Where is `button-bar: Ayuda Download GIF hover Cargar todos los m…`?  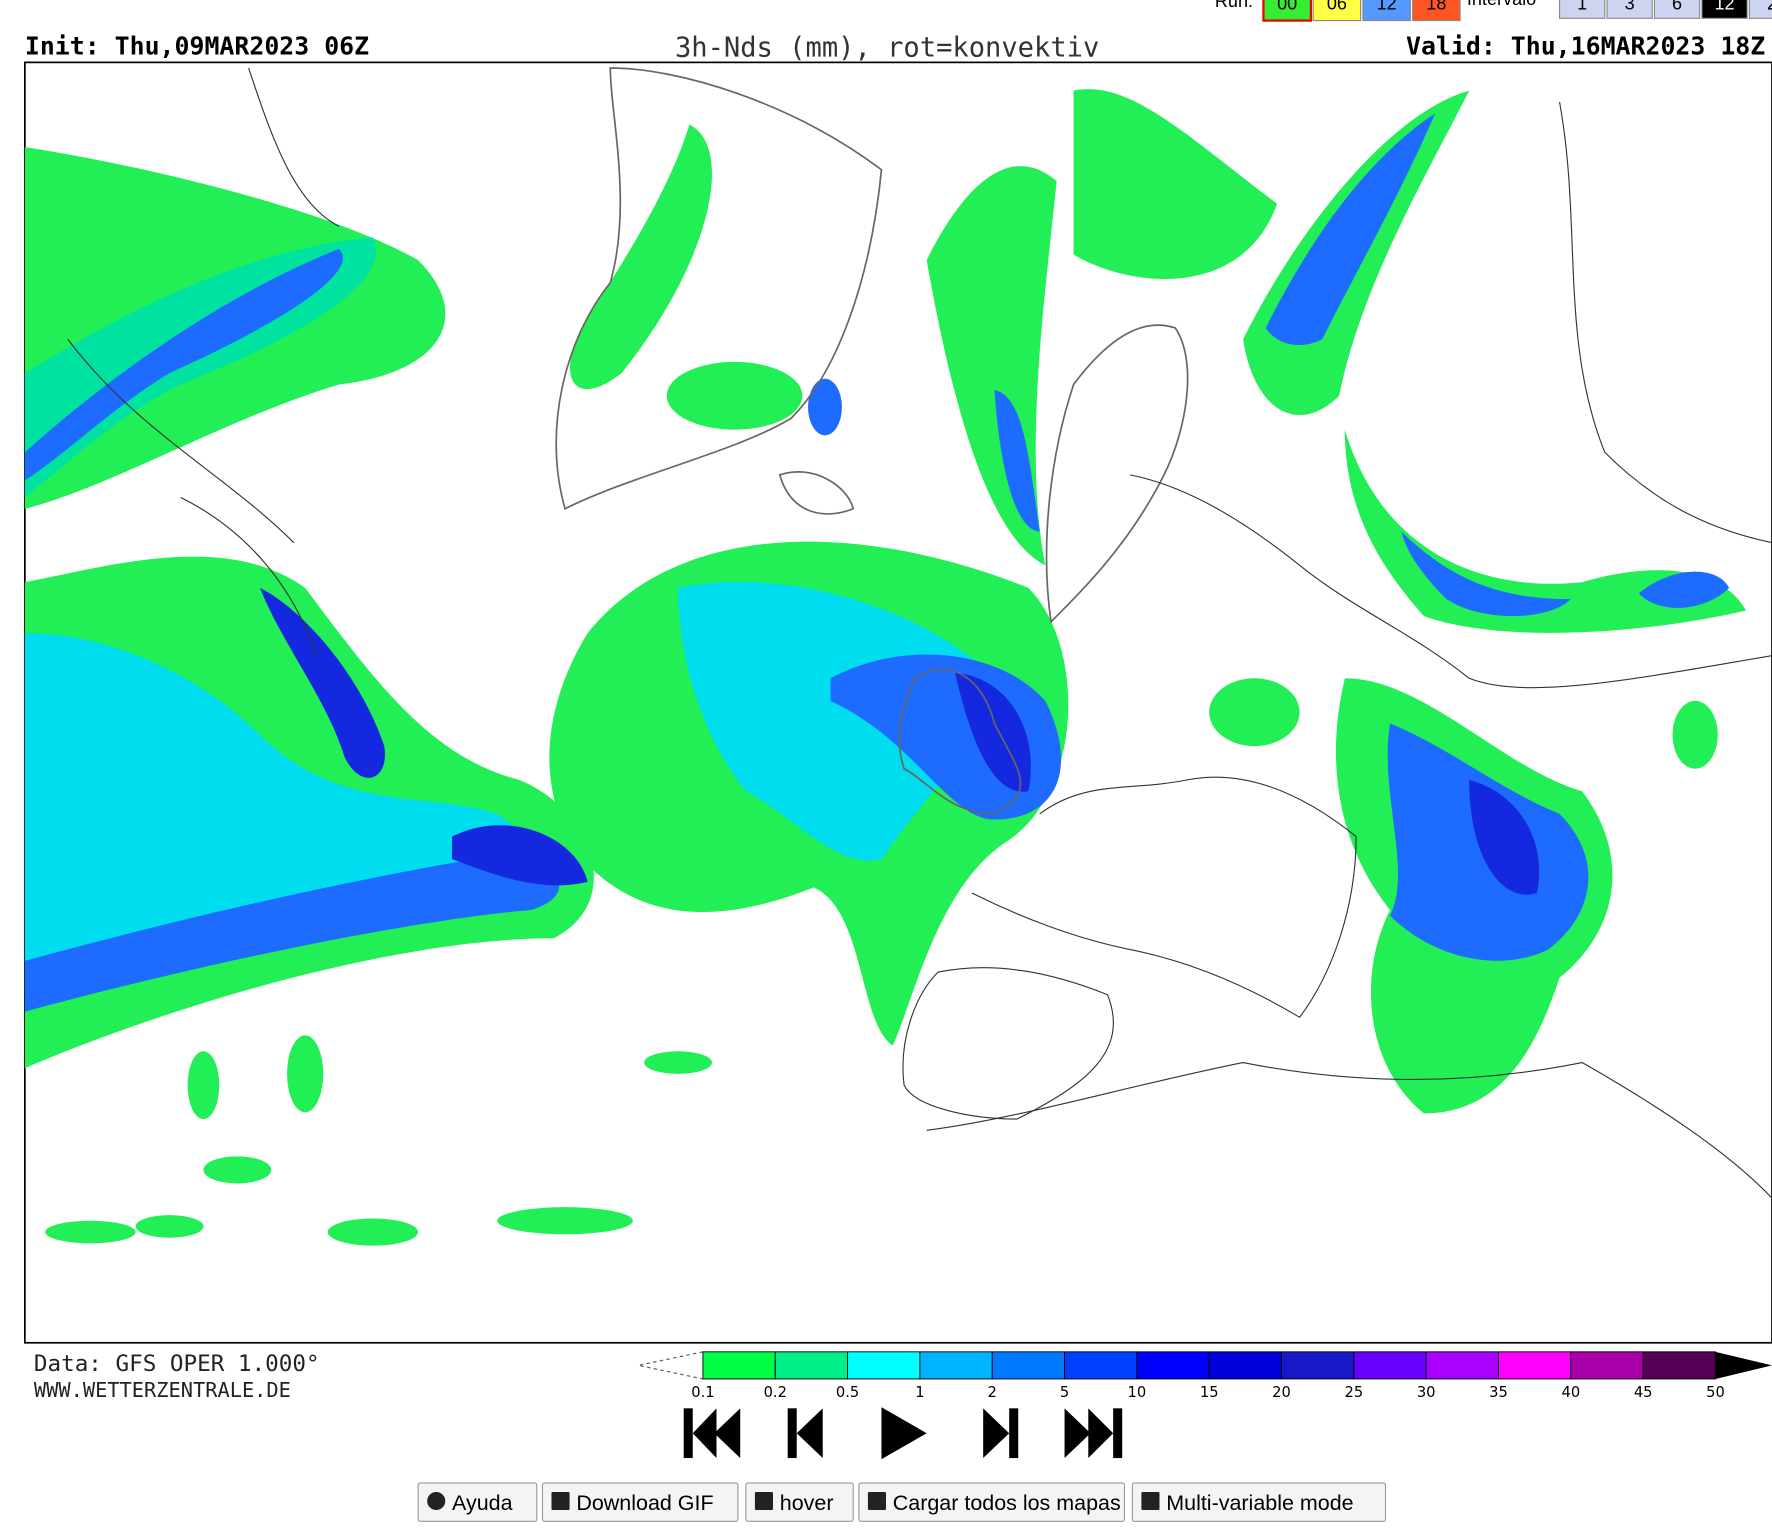
button-bar: Ayuda Download GIF hover Cargar todos los m… is located at coordinates (902, 1502).